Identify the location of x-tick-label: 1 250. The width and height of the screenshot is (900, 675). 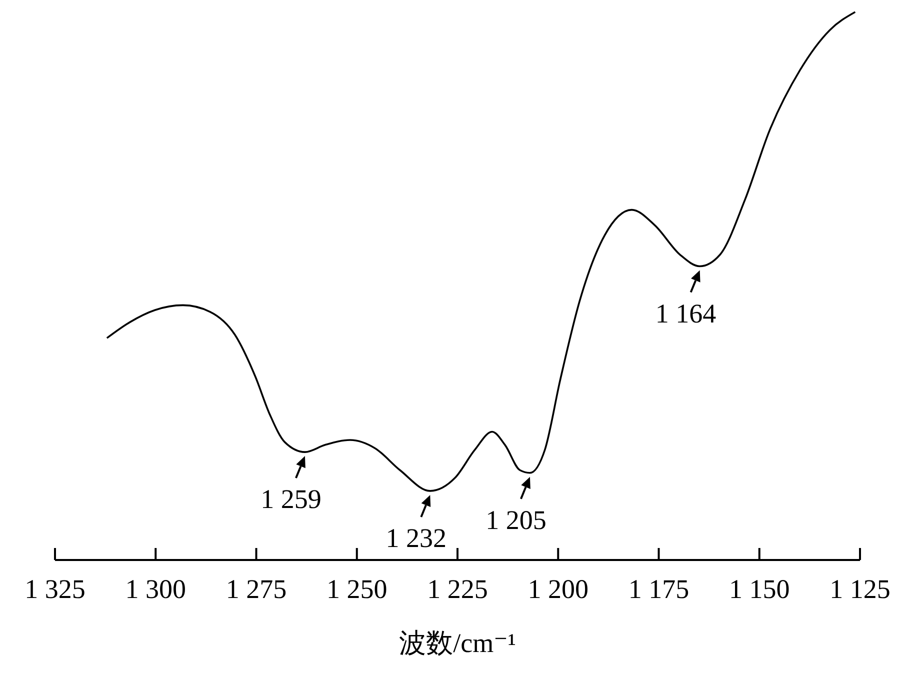
(357, 589).